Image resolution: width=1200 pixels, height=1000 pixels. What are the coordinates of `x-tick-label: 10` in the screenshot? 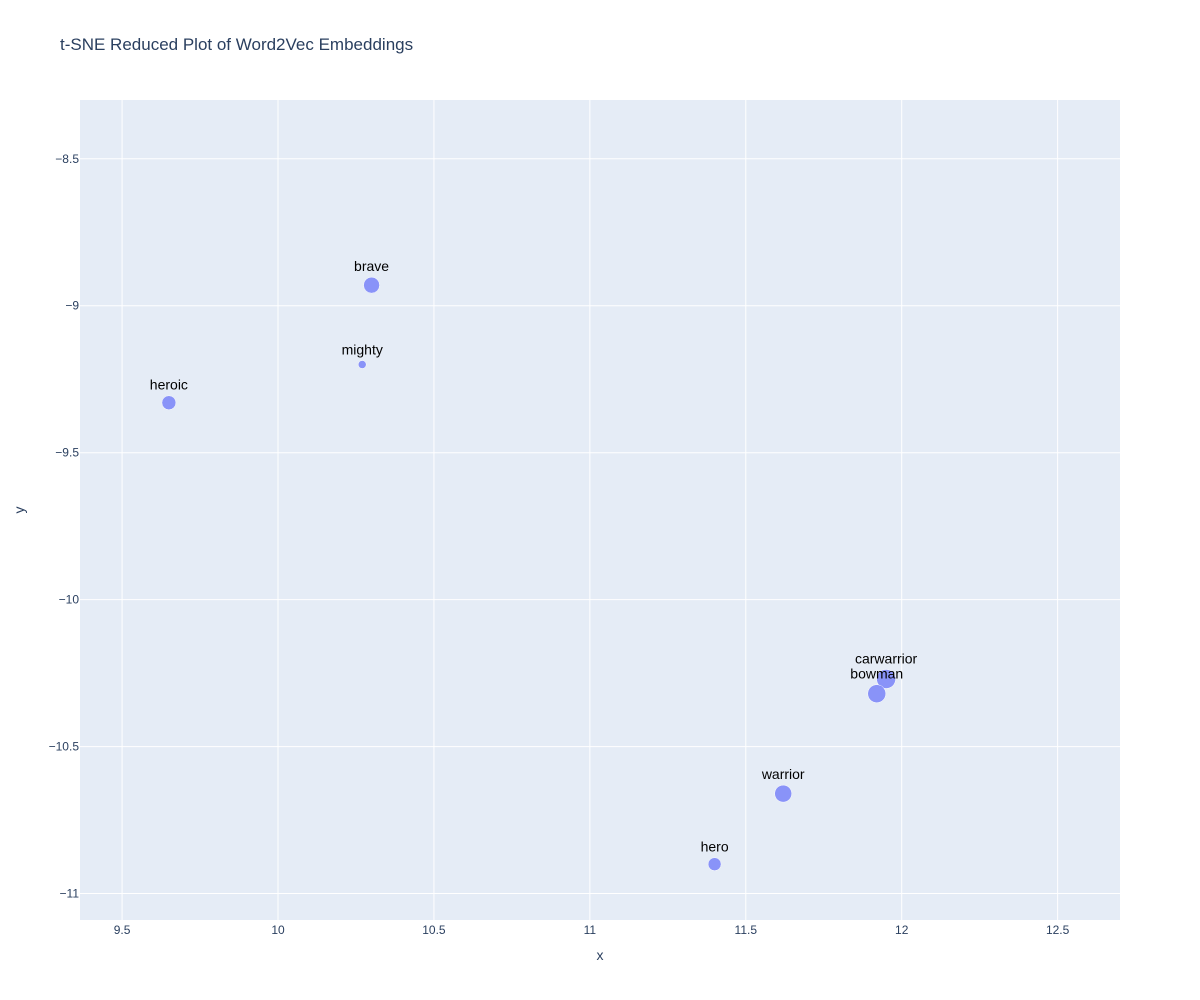 It's located at (278, 930).